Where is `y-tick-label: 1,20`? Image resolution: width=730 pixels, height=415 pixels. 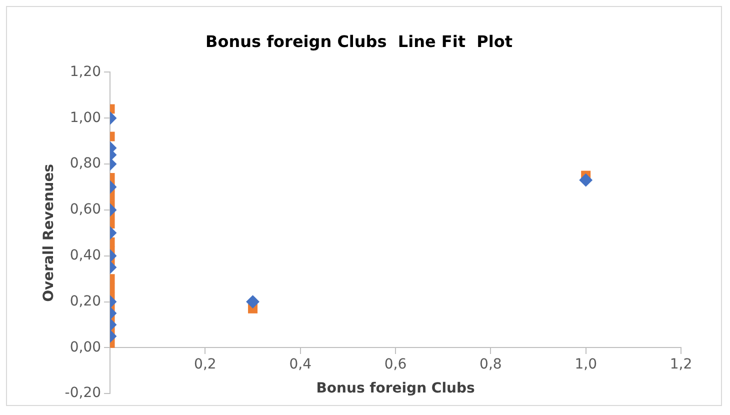
y-tick-label: 1,20 is located at coordinates (86, 72).